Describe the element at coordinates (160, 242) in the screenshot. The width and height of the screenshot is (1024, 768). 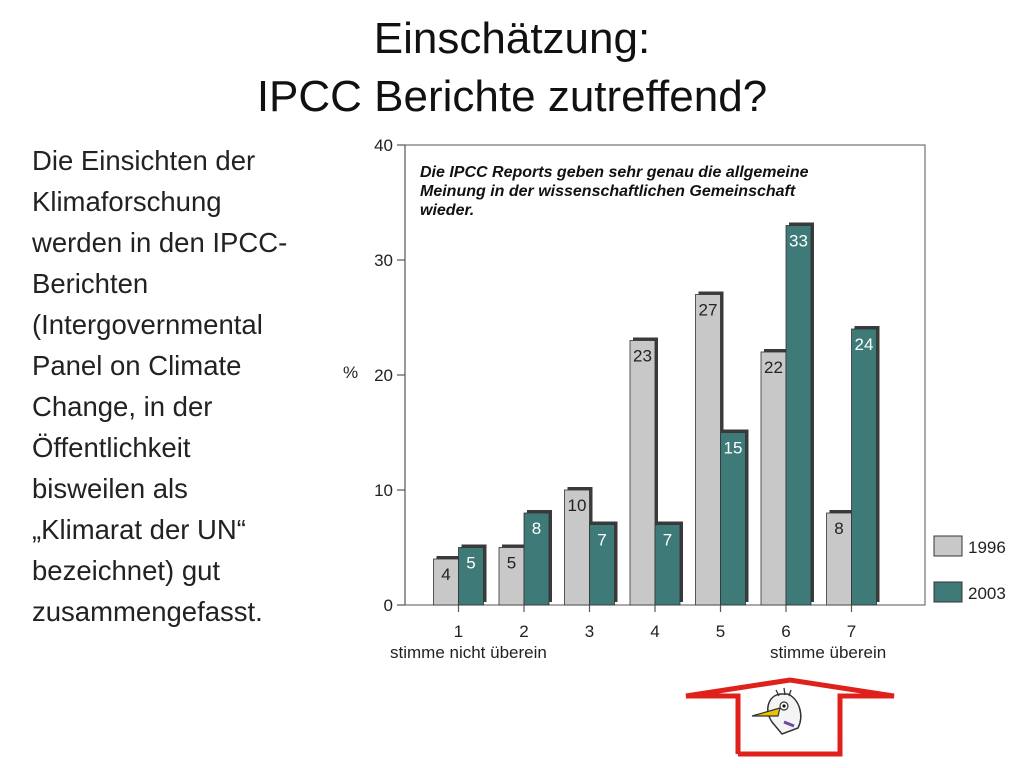
I see `body-line: werden in den IPCC-` at that location.